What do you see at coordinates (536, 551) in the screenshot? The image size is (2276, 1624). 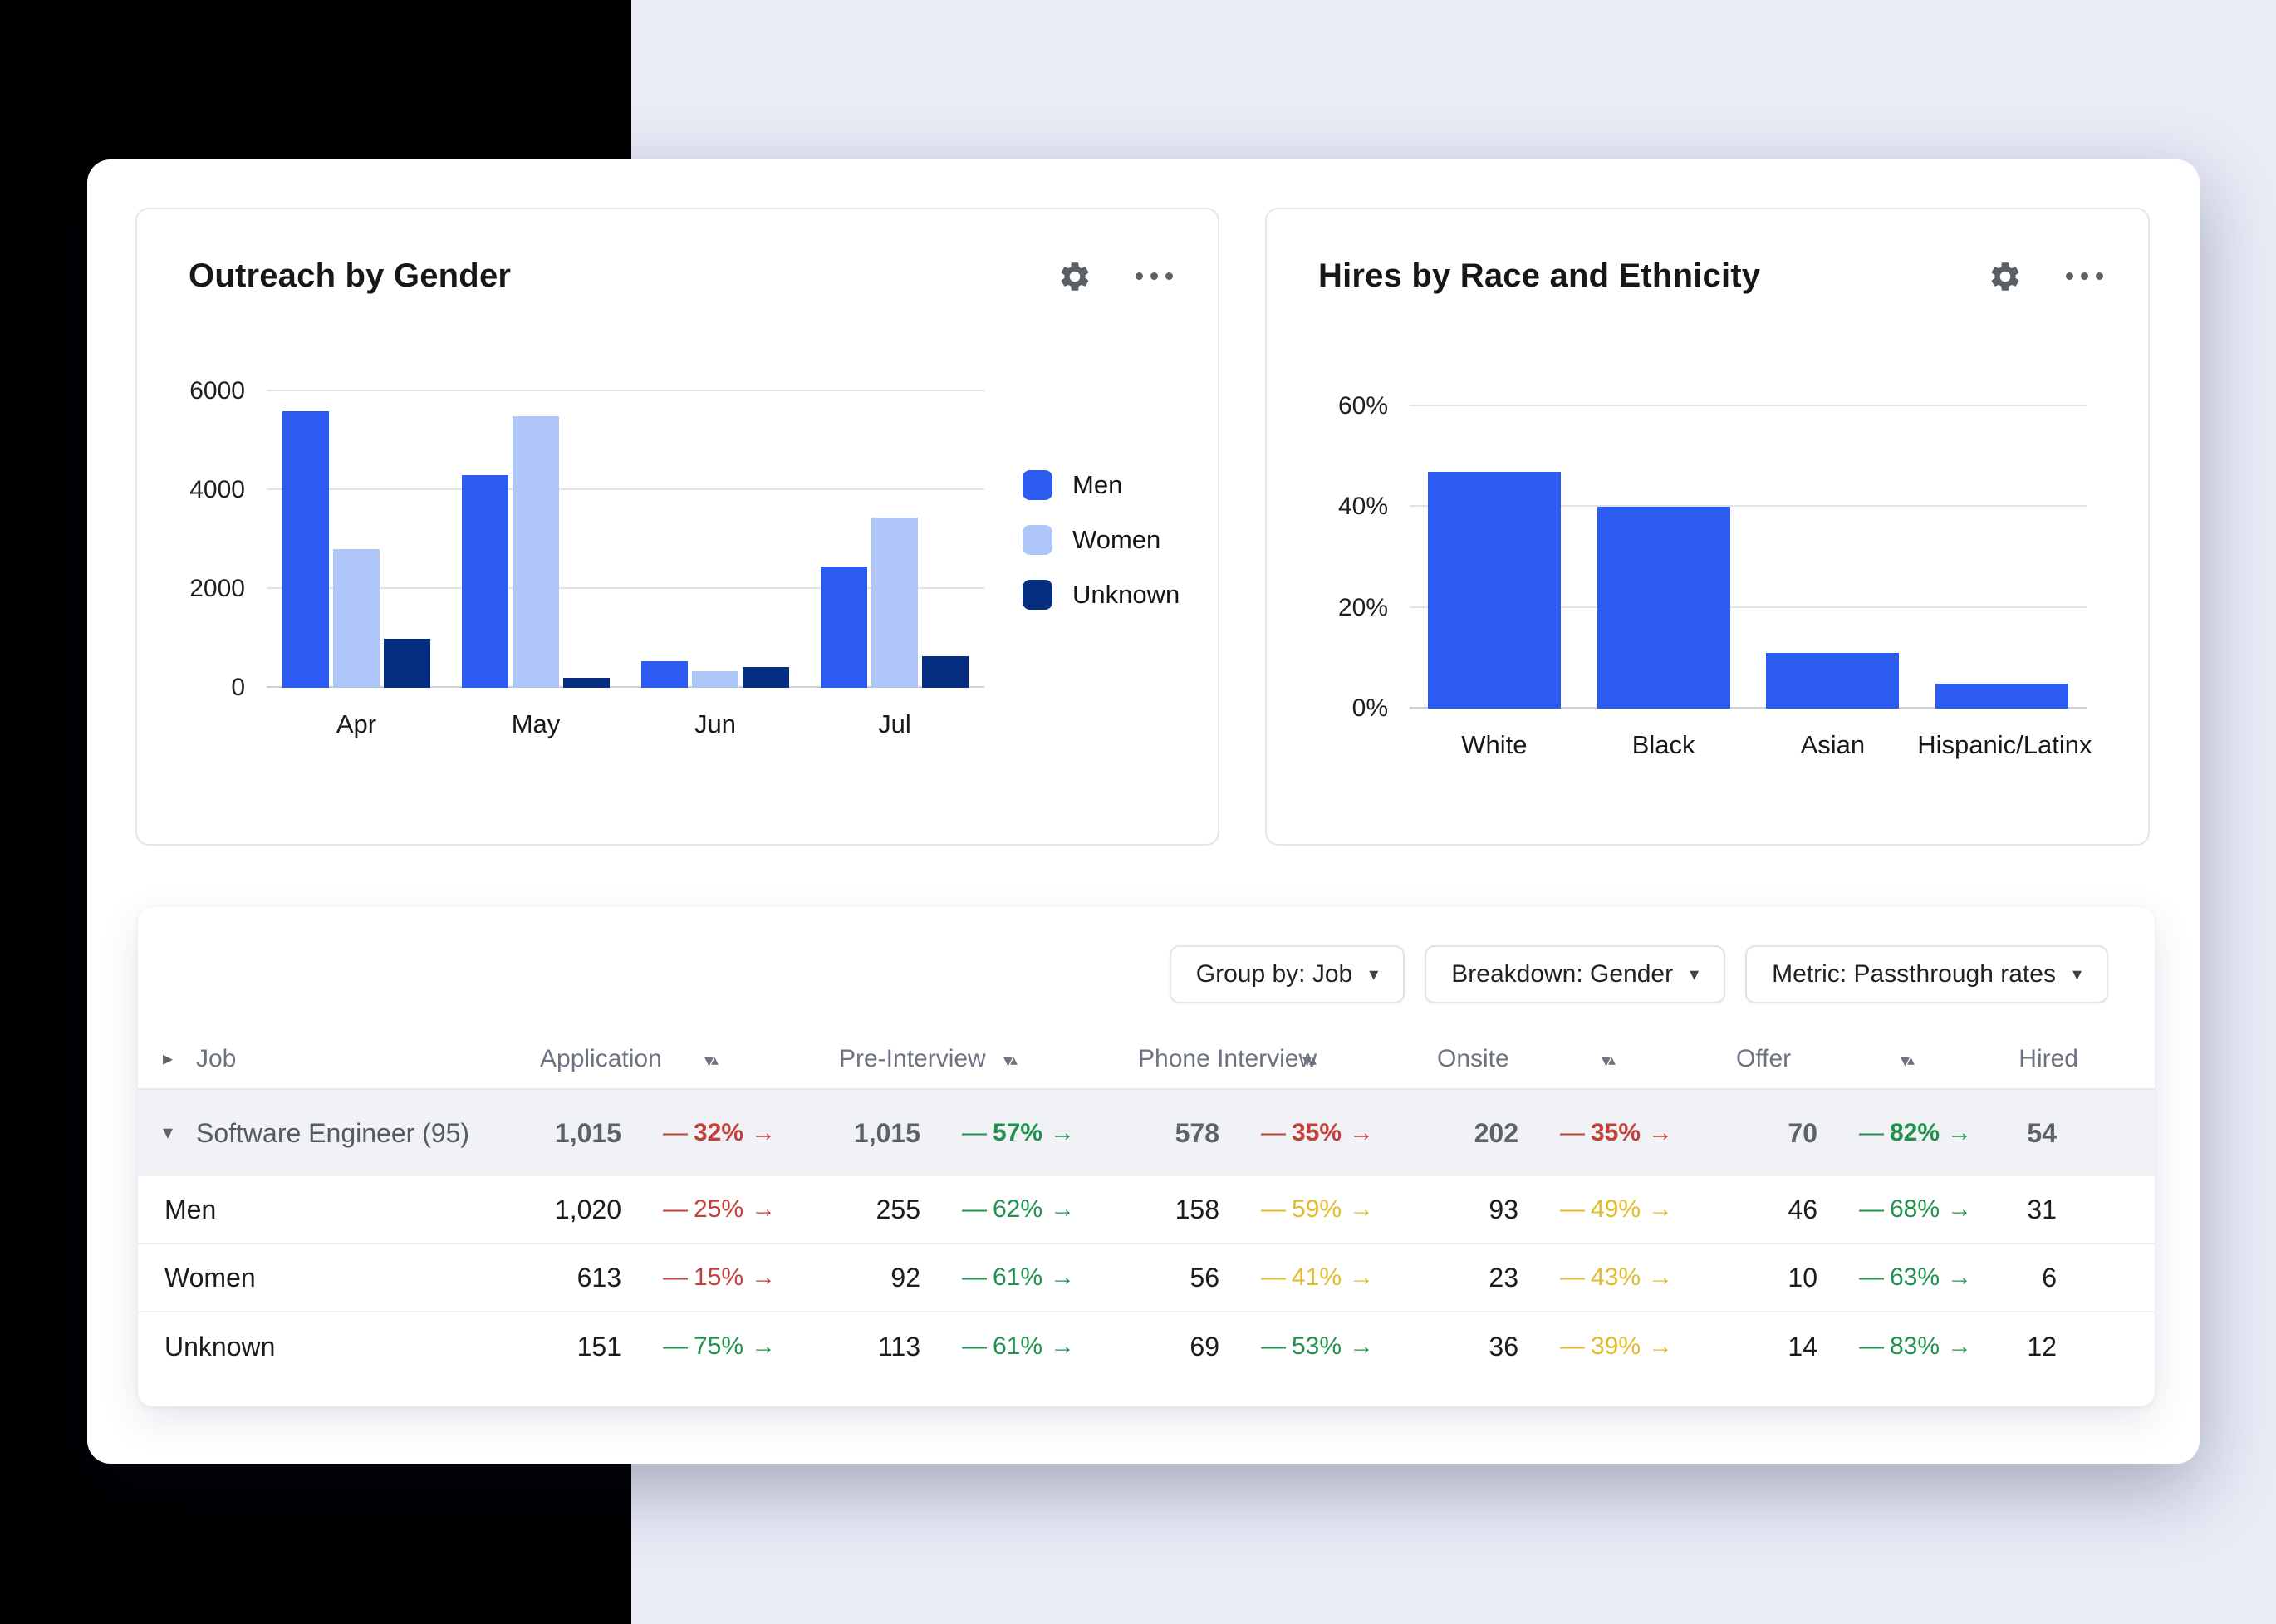 I see `bar-women-may` at bounding box center [536, 551].